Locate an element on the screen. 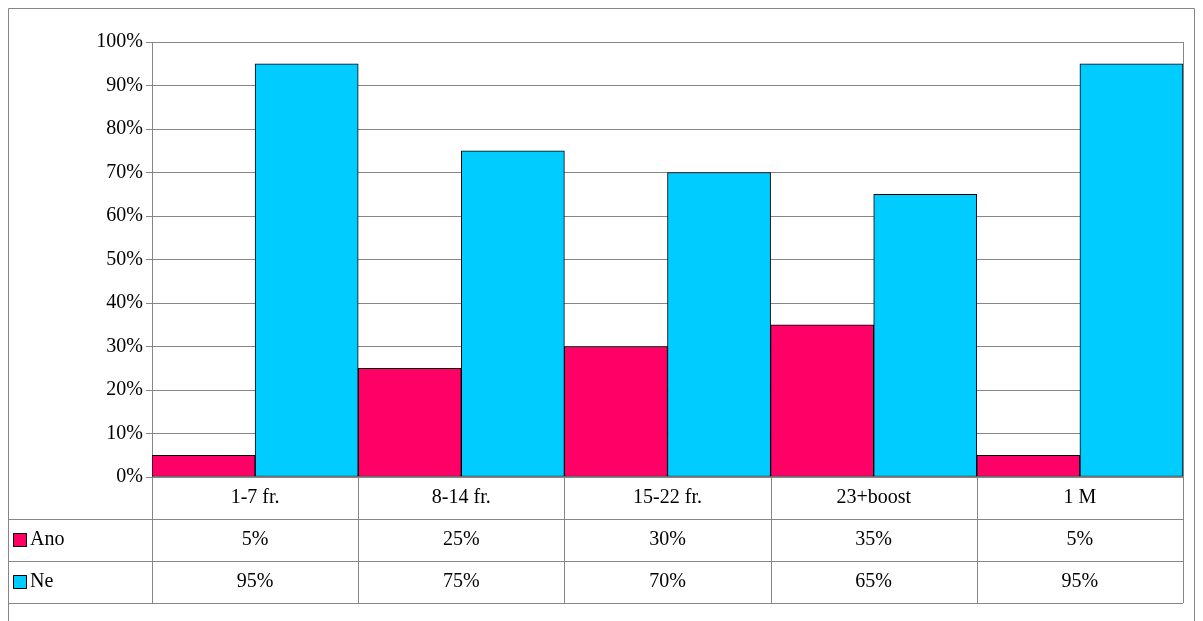  y-tick-label: 0% is located at coordinates (129, 475).